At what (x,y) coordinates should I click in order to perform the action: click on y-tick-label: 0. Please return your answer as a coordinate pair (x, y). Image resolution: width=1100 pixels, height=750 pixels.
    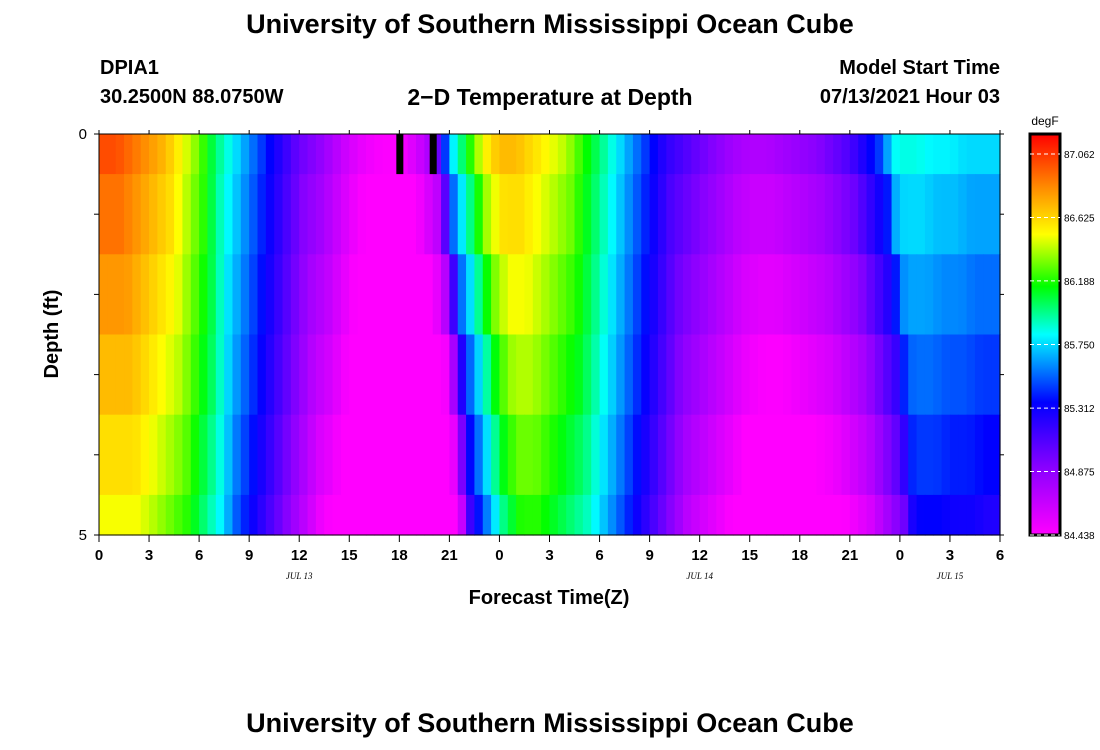
    Looking at the image, I should click on (83, 134).